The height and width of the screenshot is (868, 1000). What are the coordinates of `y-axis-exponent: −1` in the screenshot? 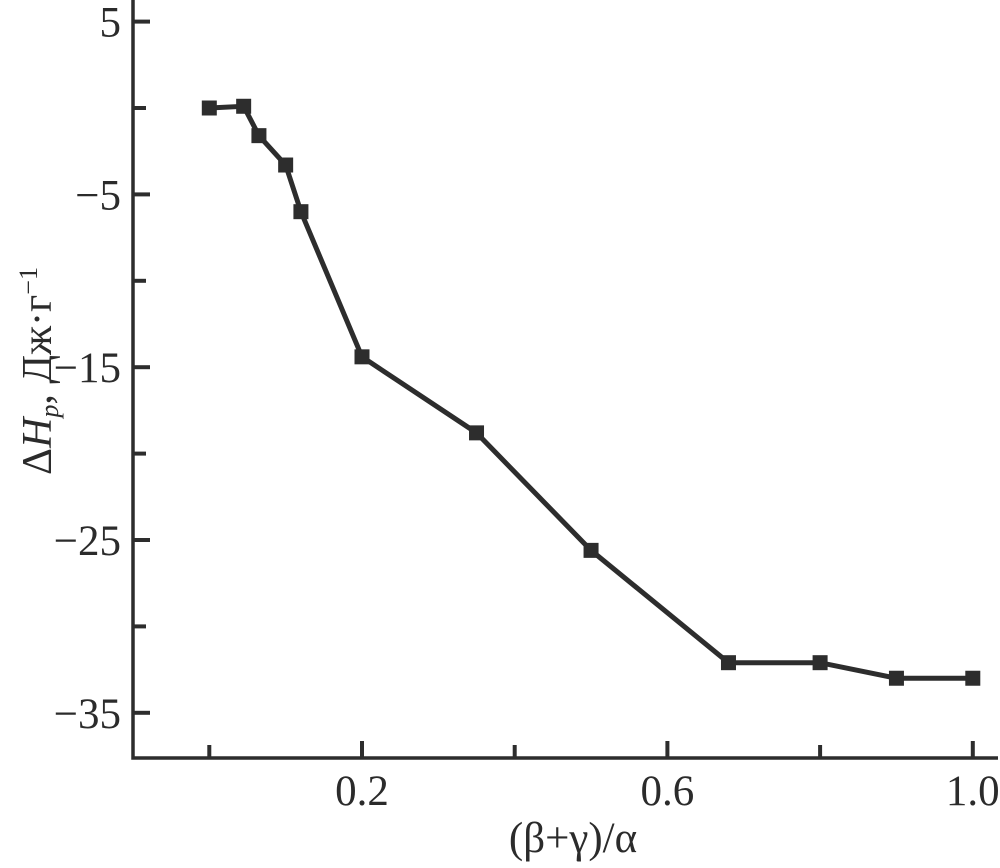 It's located at (28, 281).